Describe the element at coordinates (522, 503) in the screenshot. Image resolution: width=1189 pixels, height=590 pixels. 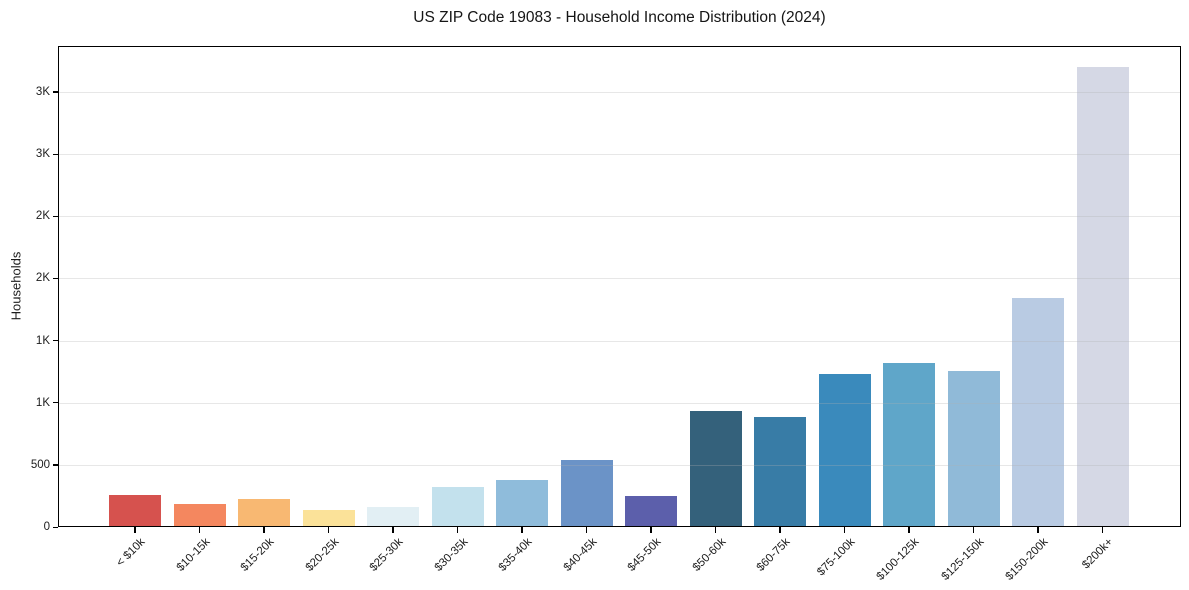
I see `bar-$35-40k` at that location.